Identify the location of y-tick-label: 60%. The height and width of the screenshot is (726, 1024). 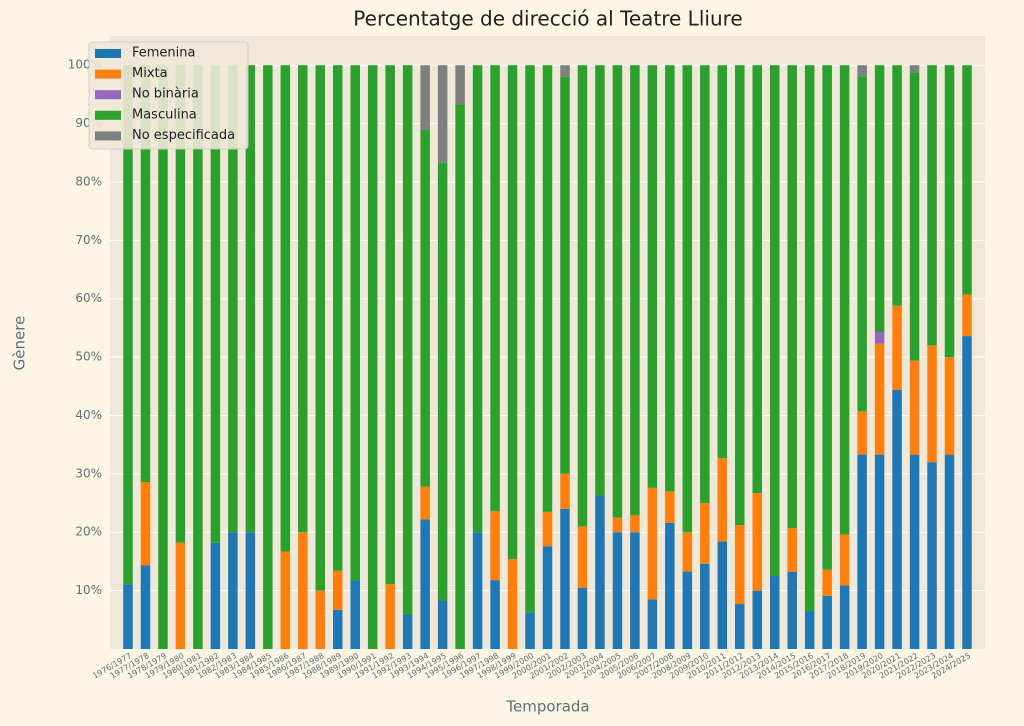
(88, 298).